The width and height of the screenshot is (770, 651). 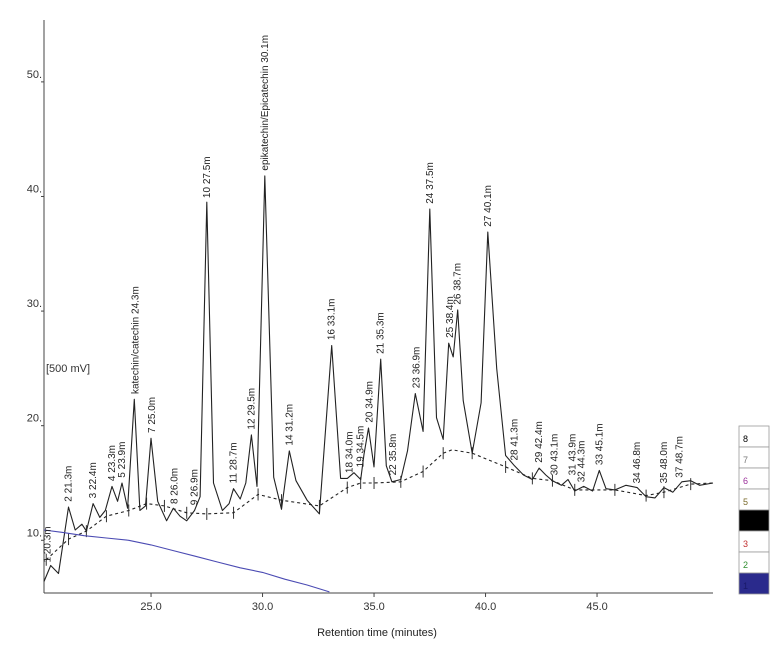 What do you see at coordinates (754, 583) in the screenshot?
I see `legend-swatch` at bounding box center [754, 583].